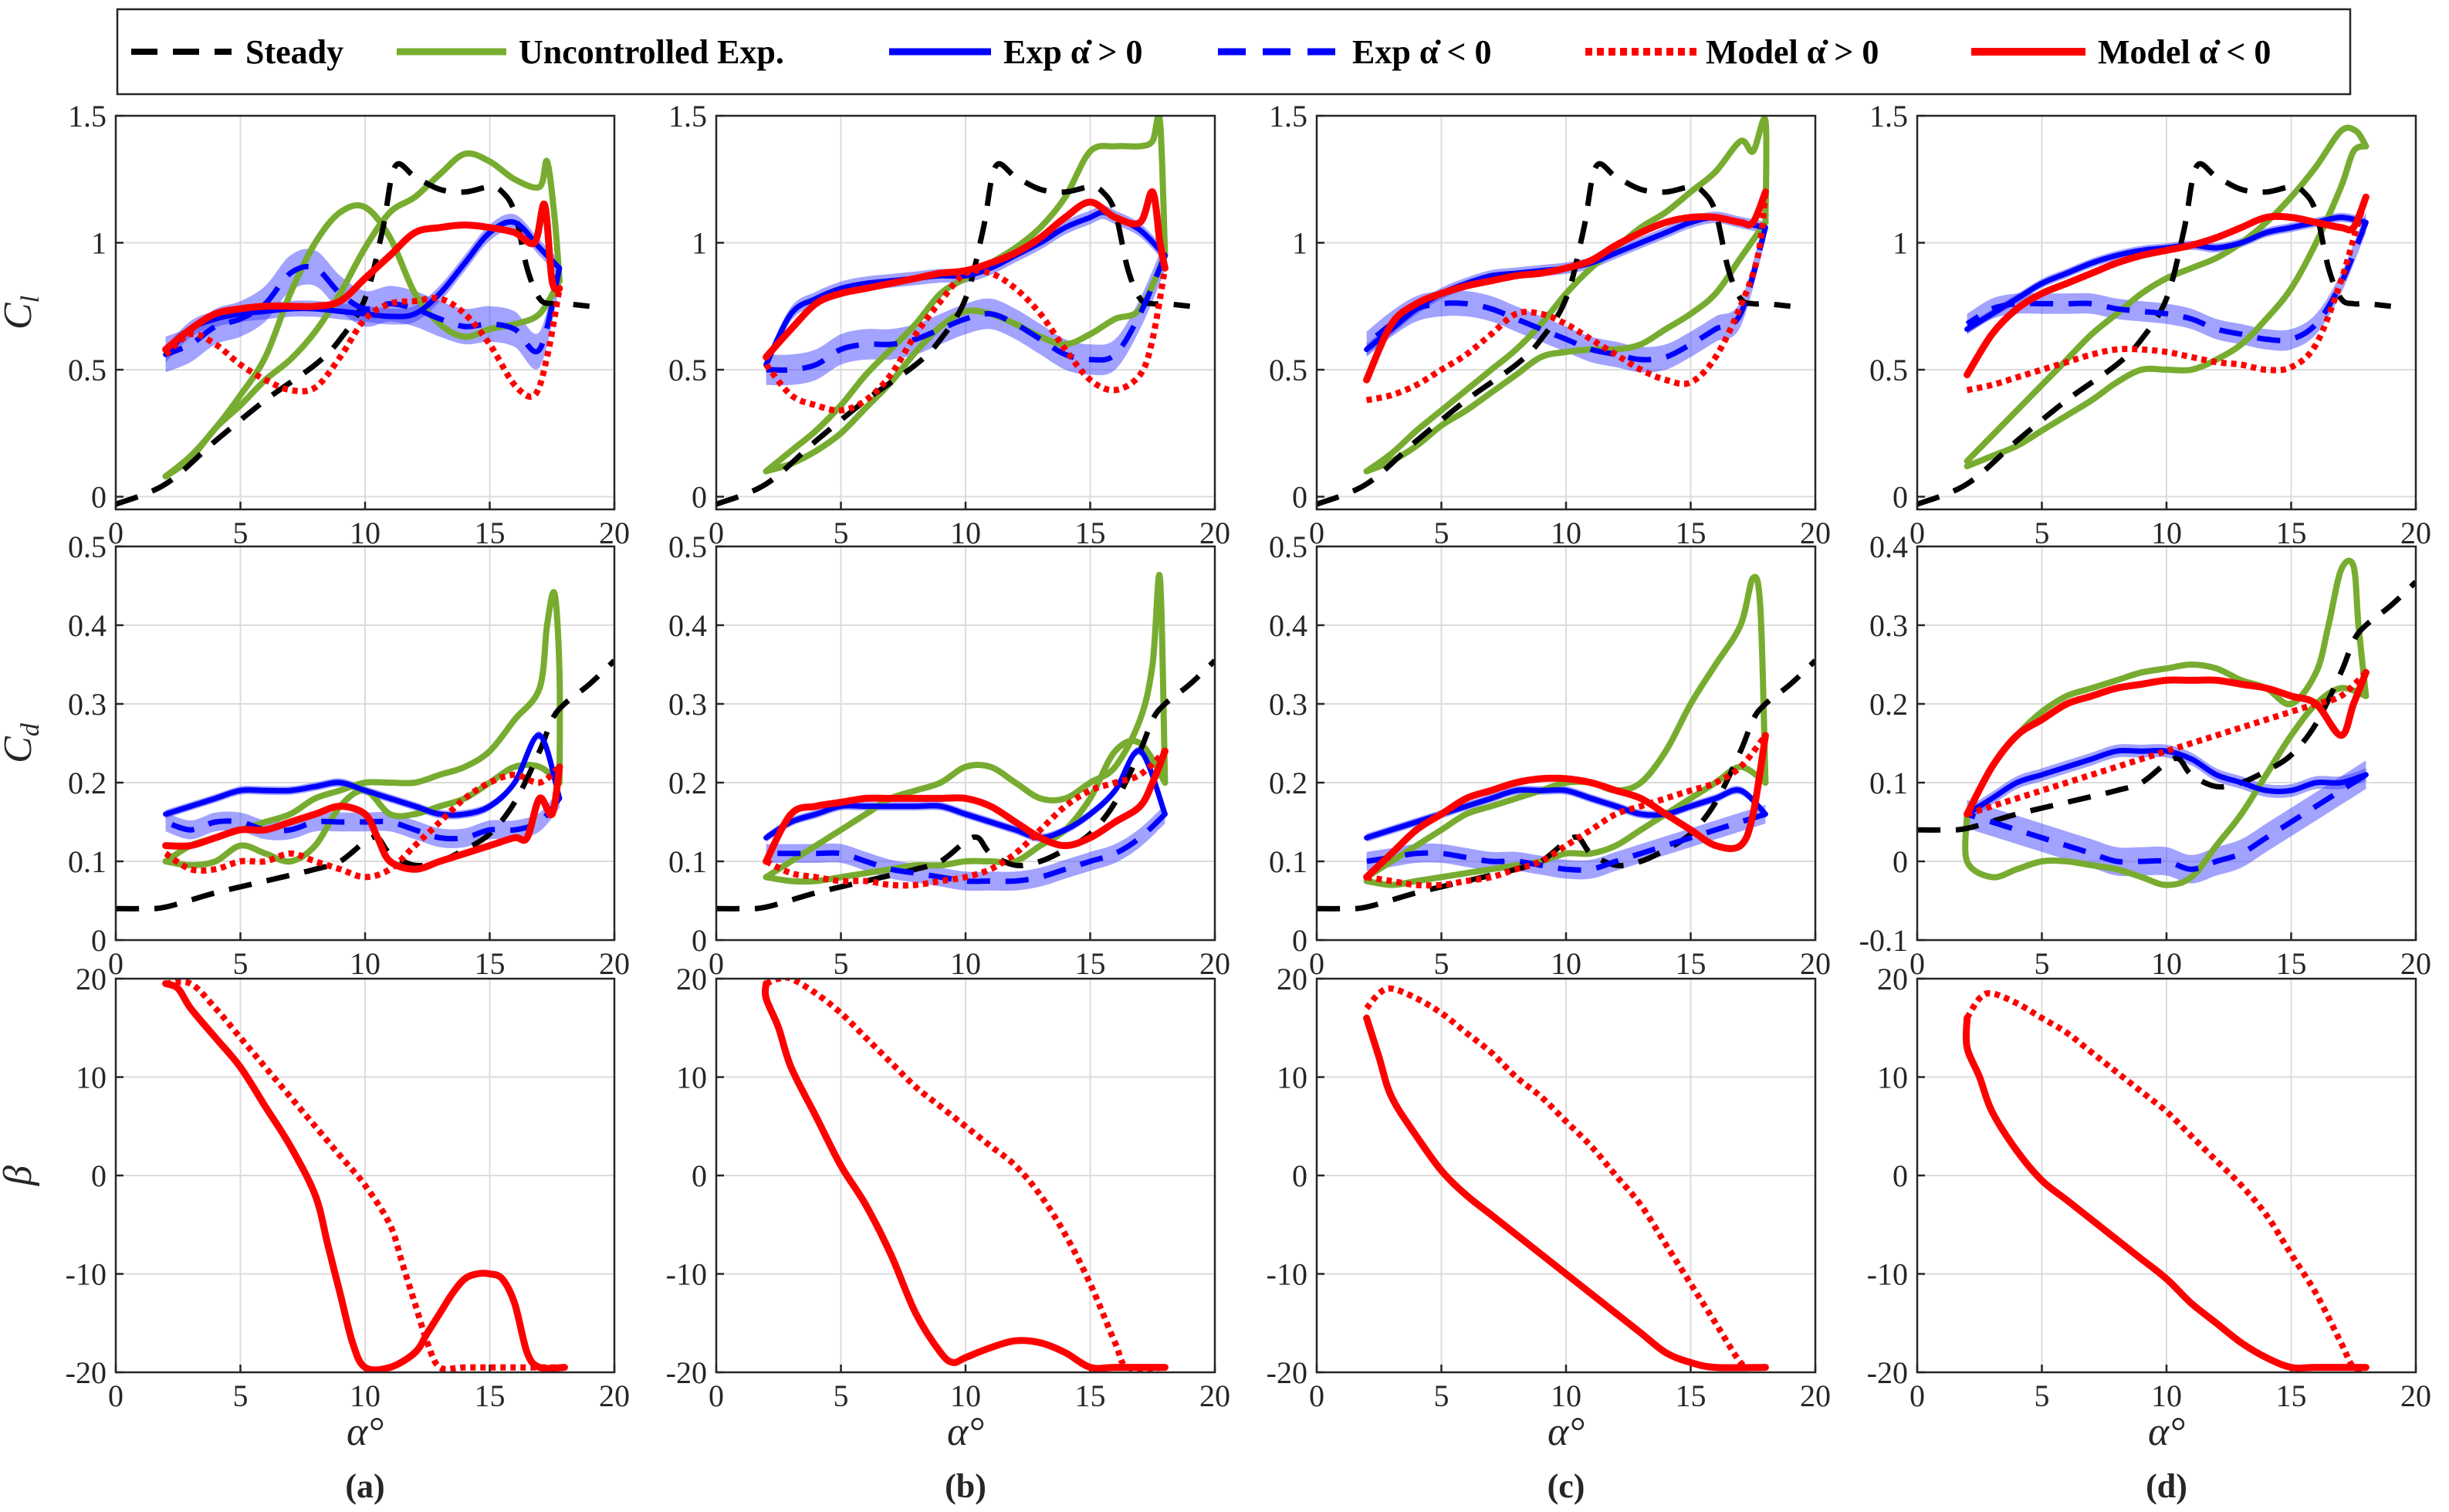  I want to click on axes-frame-cd-d, so click(2166, 743).